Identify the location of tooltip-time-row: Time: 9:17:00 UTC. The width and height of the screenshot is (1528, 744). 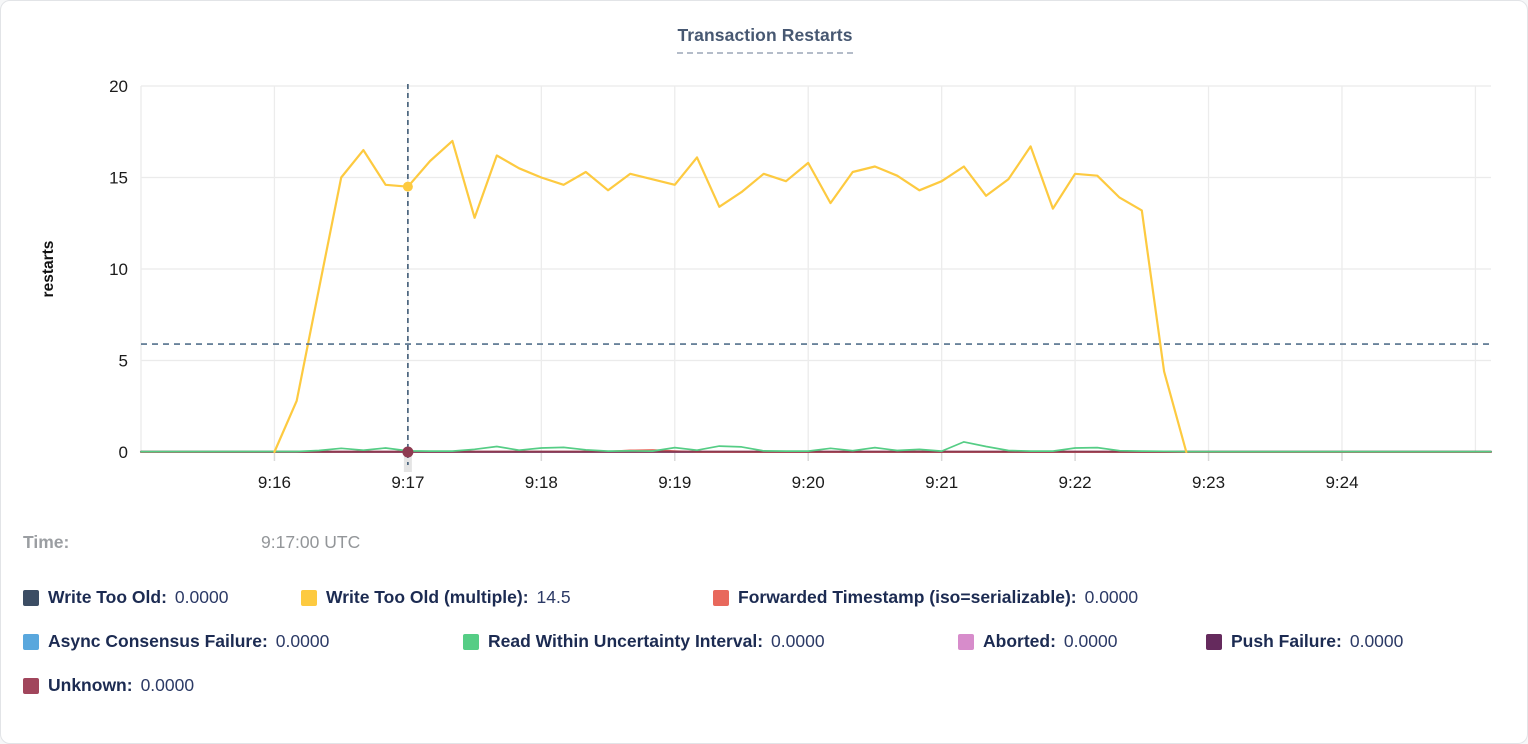
(191, 542).